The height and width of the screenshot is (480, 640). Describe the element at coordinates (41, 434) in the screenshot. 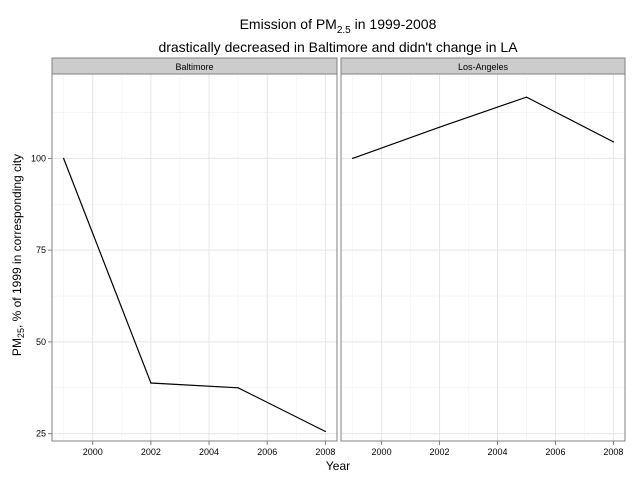

I see `y-tick-label: 25` at that location.